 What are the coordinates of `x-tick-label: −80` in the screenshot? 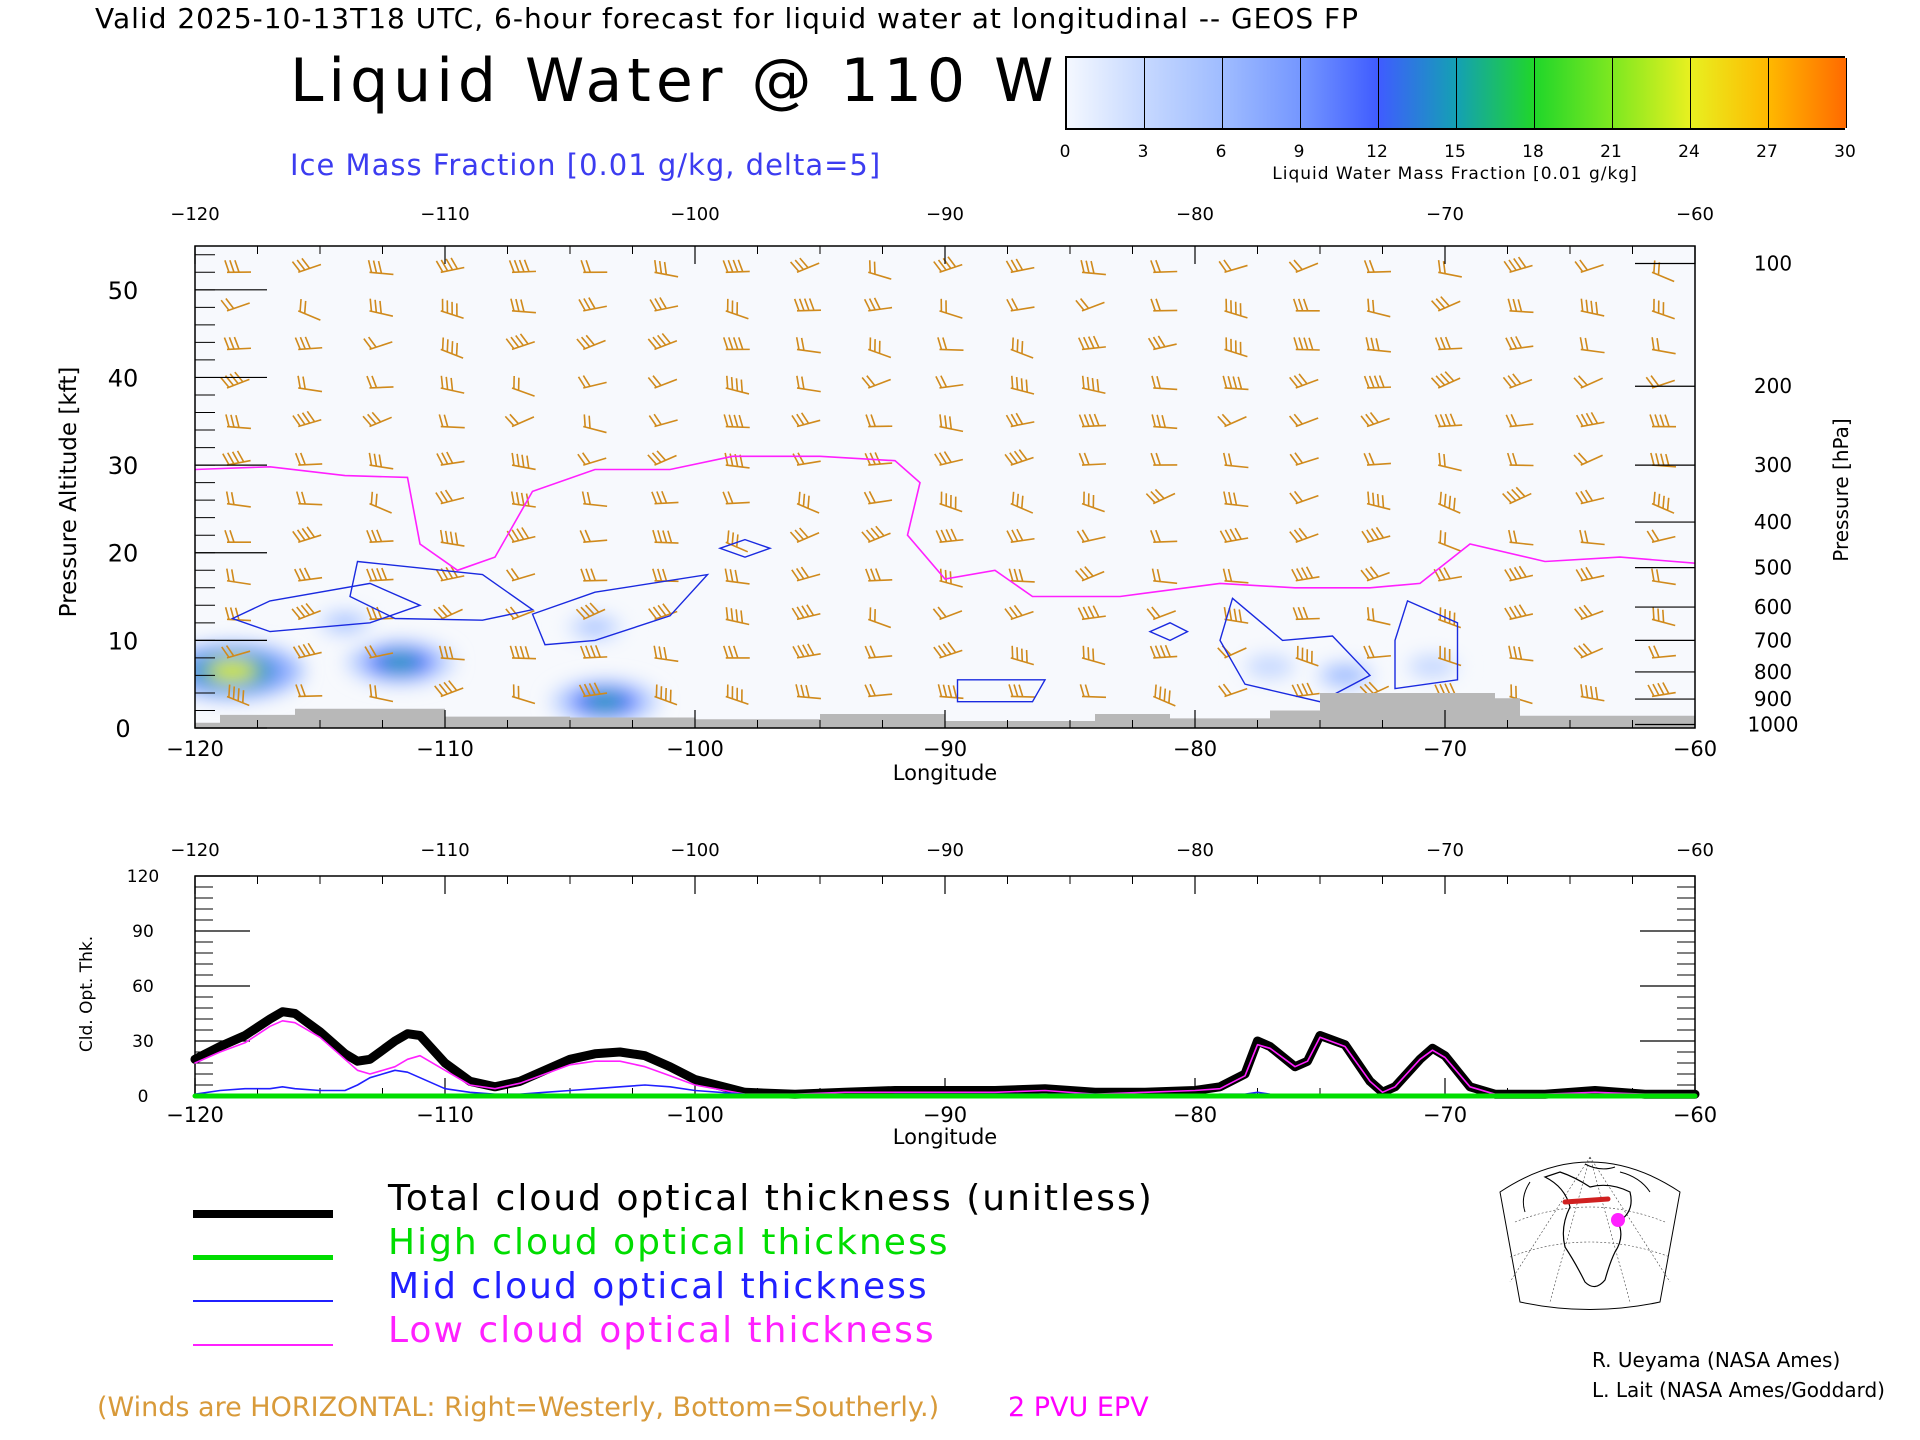 It's located at (1195, 1115).